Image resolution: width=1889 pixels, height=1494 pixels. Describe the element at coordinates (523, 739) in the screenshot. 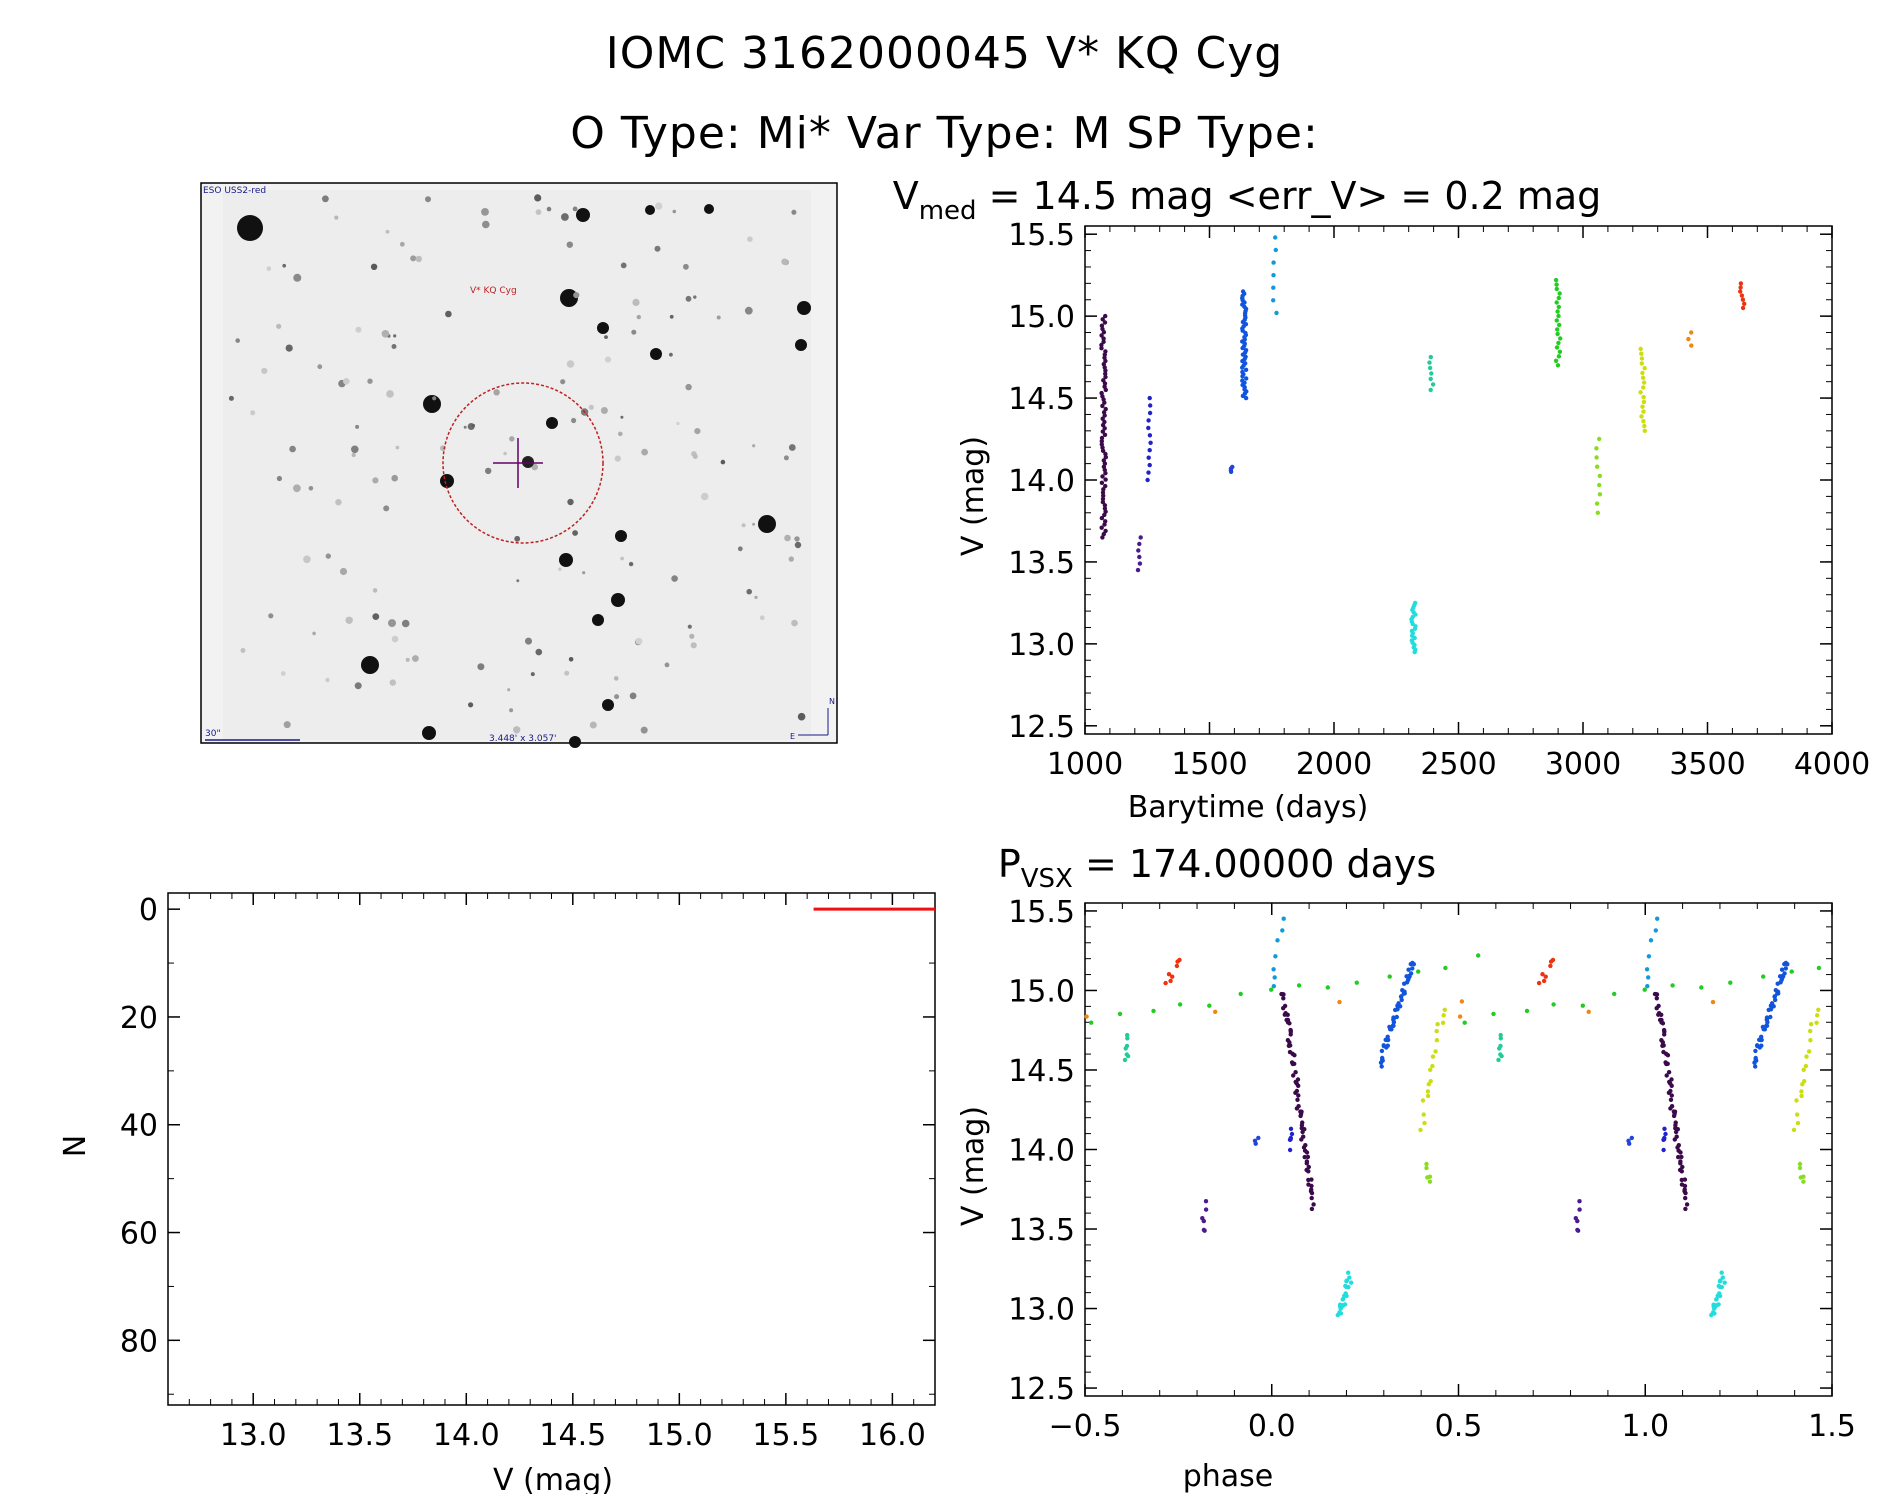

I see `fov-label: 3.448' x 3.057'` at that location.